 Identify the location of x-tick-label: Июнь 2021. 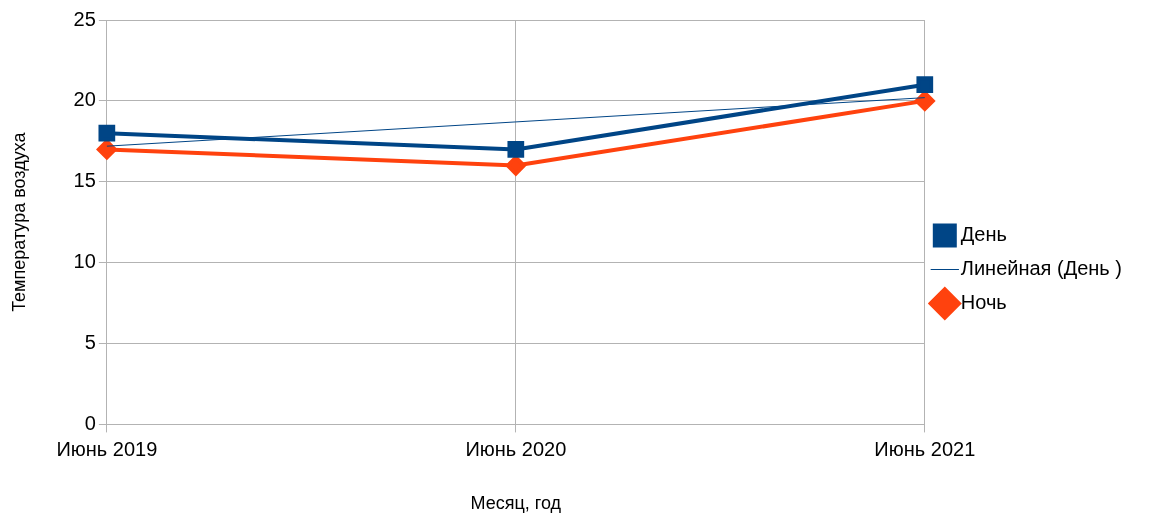
(925, 448).